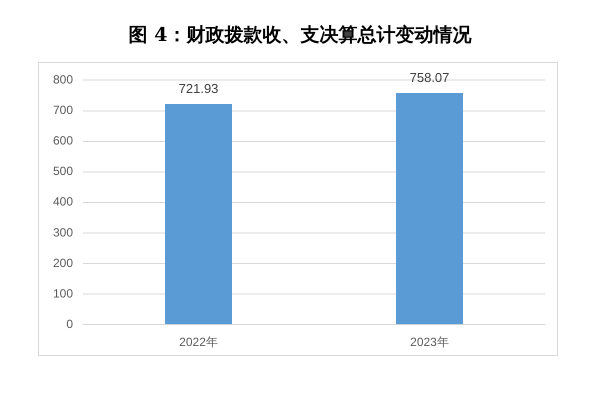  I want to click on y-tick-label: 700, so click(63, 110).